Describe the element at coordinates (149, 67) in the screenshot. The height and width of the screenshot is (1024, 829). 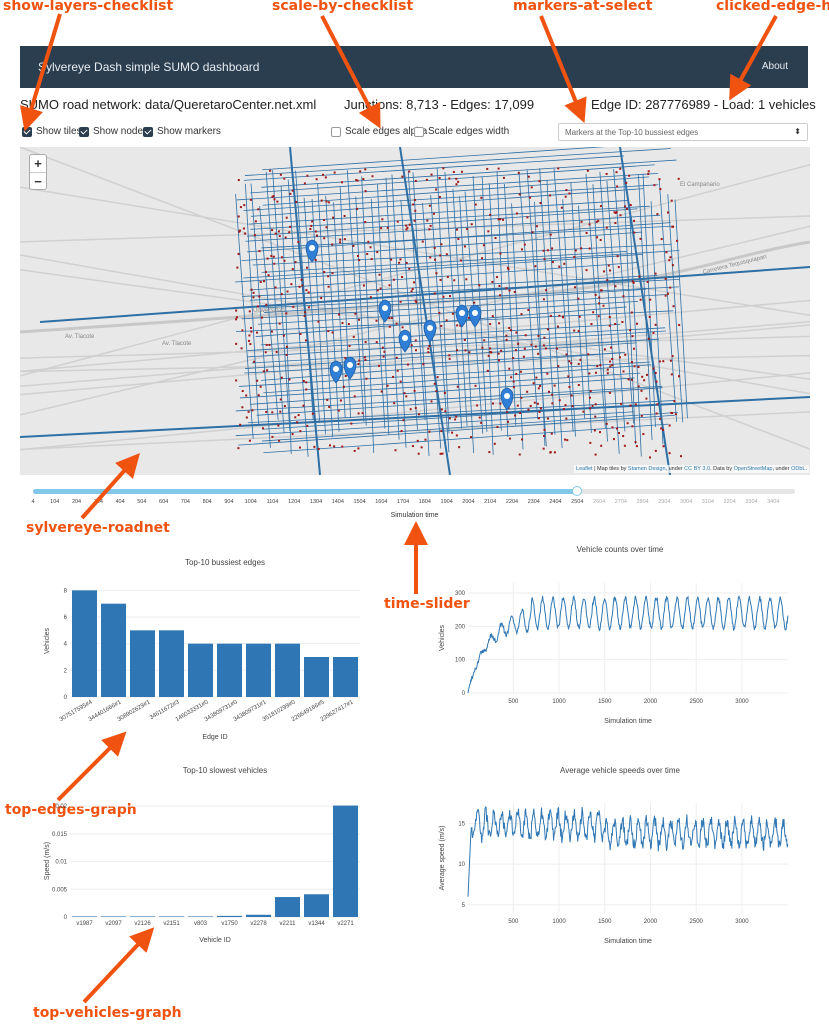
I see `navbar-brand: Sylvereye Dash simple SUMO dashboard` at that location.